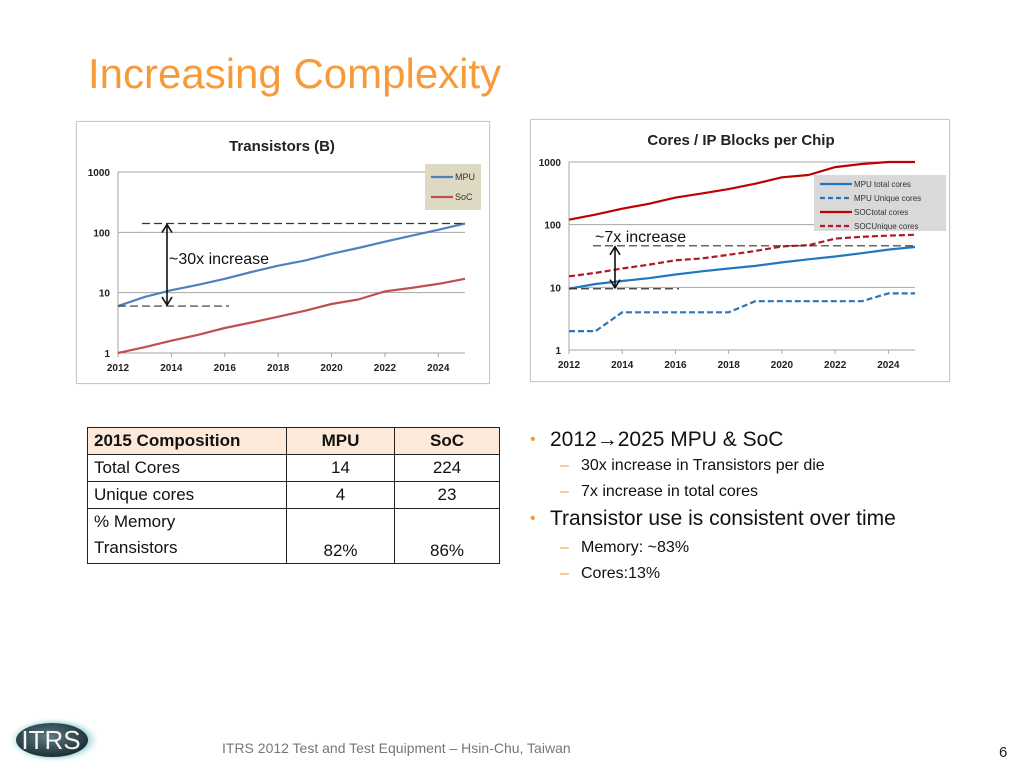  I want to click on table-cell: 82%, so click(340, 536).